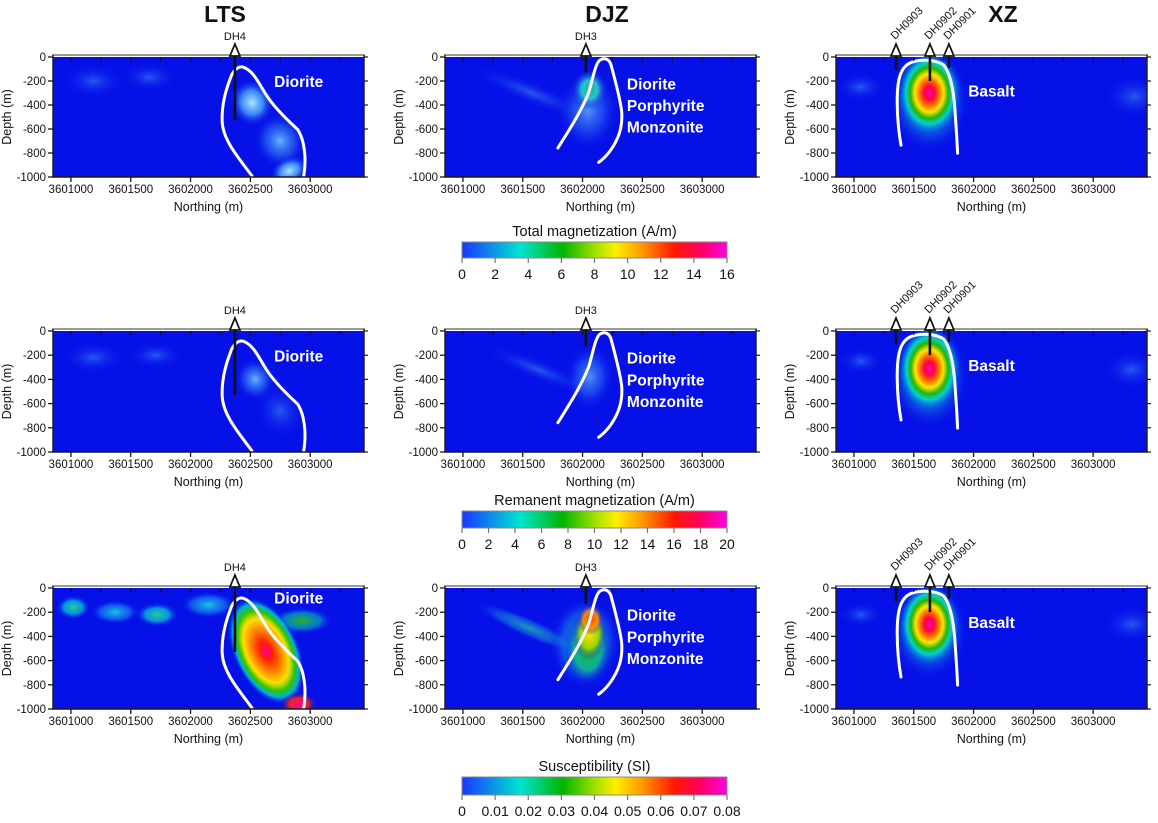 The image size is (1158, 823). What do you see at coordinates (542, 544) in the screenshot?
I see `colorbar-tick-label: 6` at bounding box center [542, 544].